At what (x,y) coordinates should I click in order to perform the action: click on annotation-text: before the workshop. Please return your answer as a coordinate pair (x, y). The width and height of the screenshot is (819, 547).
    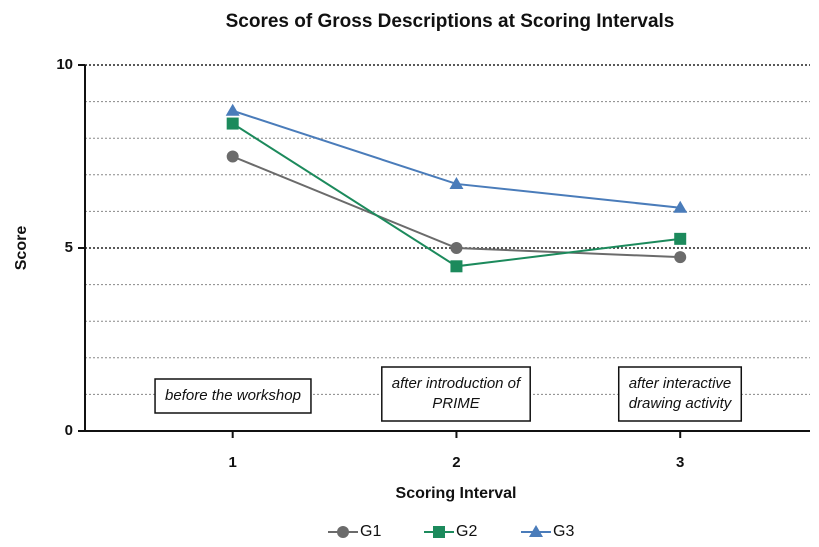
    Looking at the image, I should click on (233, 395).